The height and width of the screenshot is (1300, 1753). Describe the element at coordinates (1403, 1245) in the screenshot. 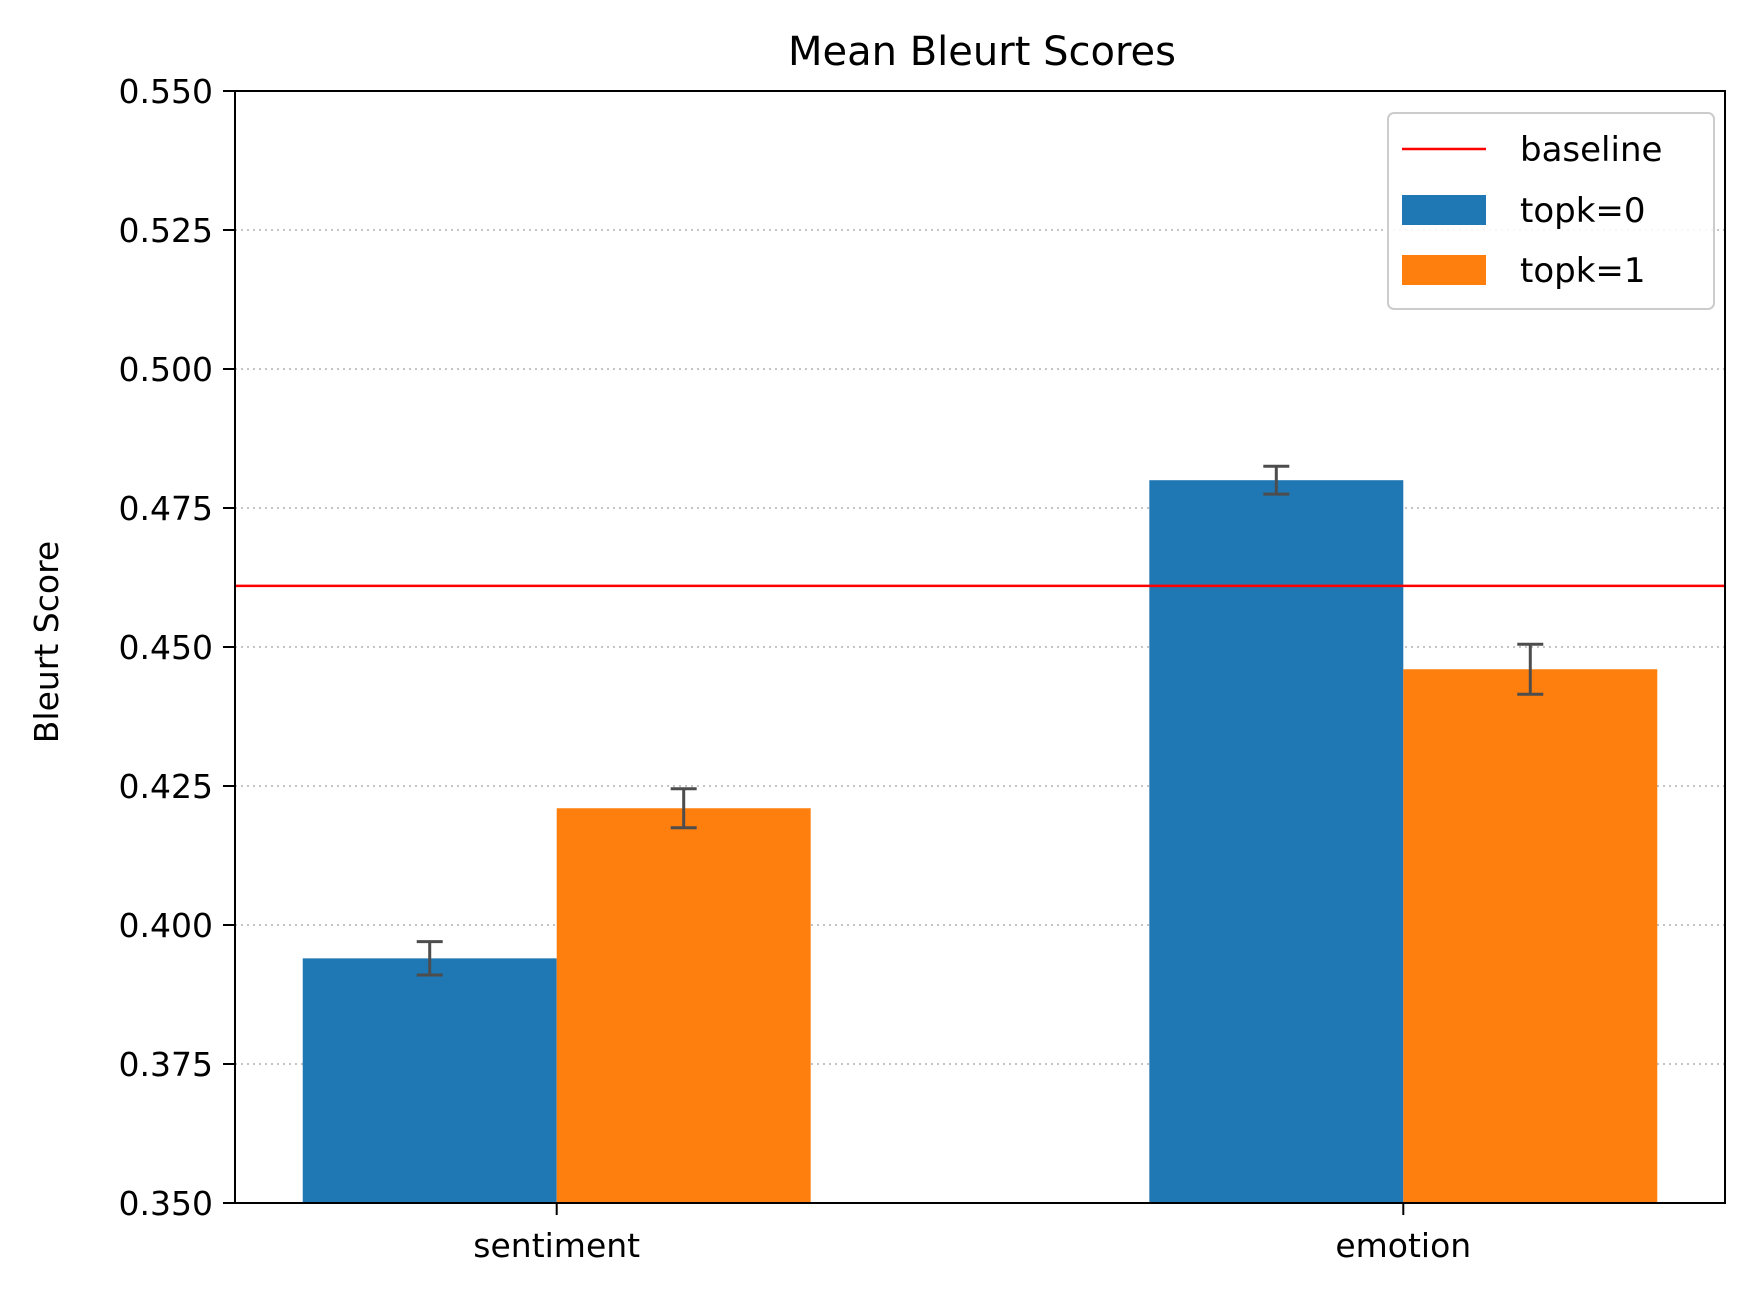

I see `x-tick-label: emotion` at that location.